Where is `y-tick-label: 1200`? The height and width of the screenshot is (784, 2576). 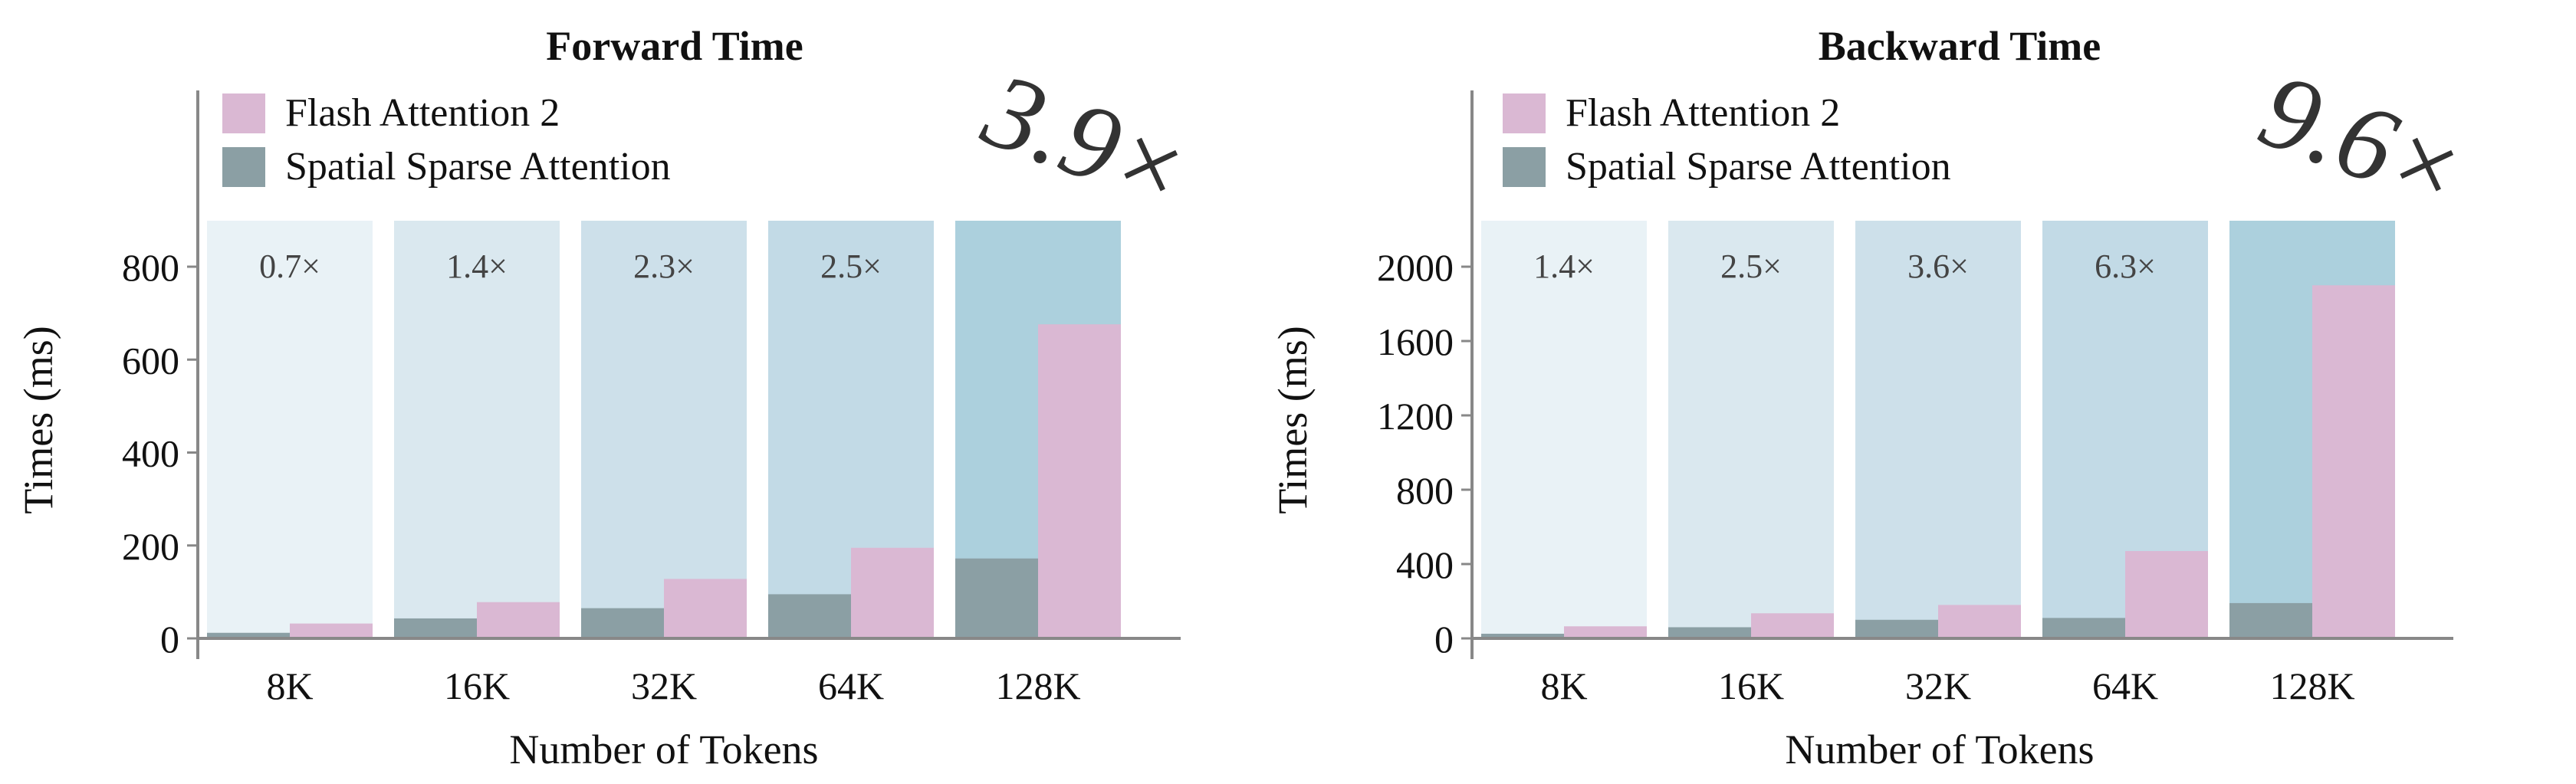 y-tick-label: 1200 is located at coordinates (1416, 416).